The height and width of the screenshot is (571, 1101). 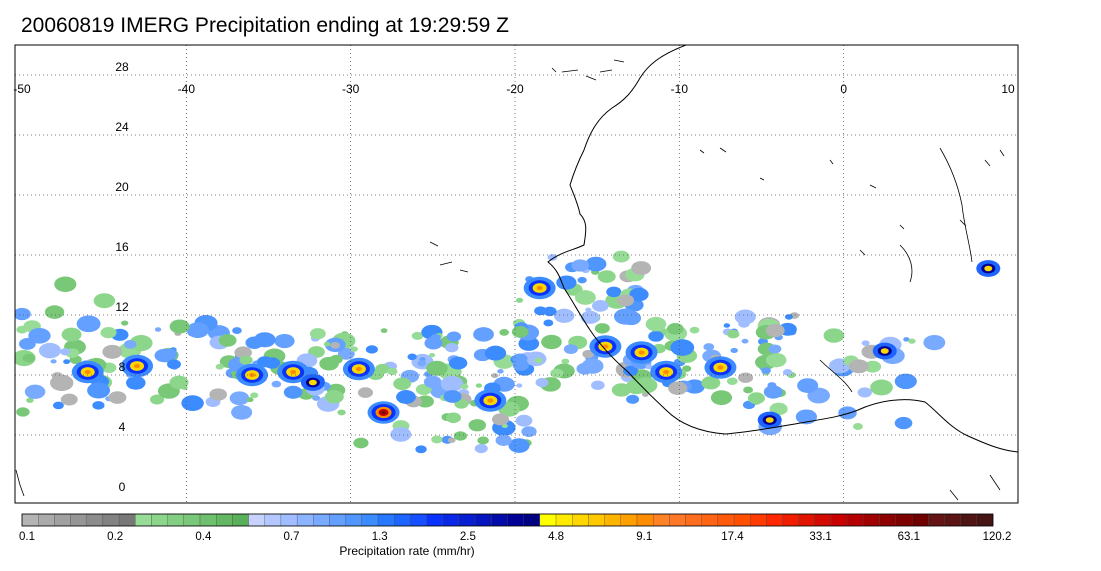 I want to click on latitude-label: 12, so click(x=122, y=307).